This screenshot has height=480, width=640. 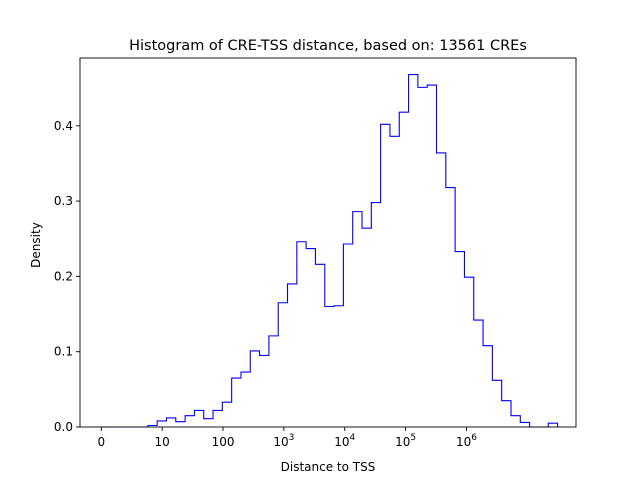 I want to click on x-tick-label: 10⁴, so click(x=344, y=441).